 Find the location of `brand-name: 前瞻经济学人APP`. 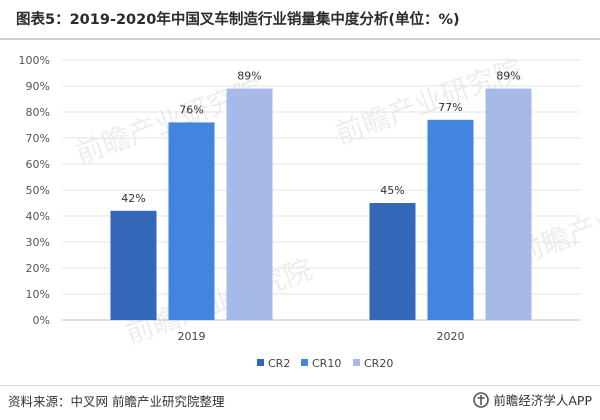

brand-name: 前瞻经济学人APP is located at coordinates (542, 400).